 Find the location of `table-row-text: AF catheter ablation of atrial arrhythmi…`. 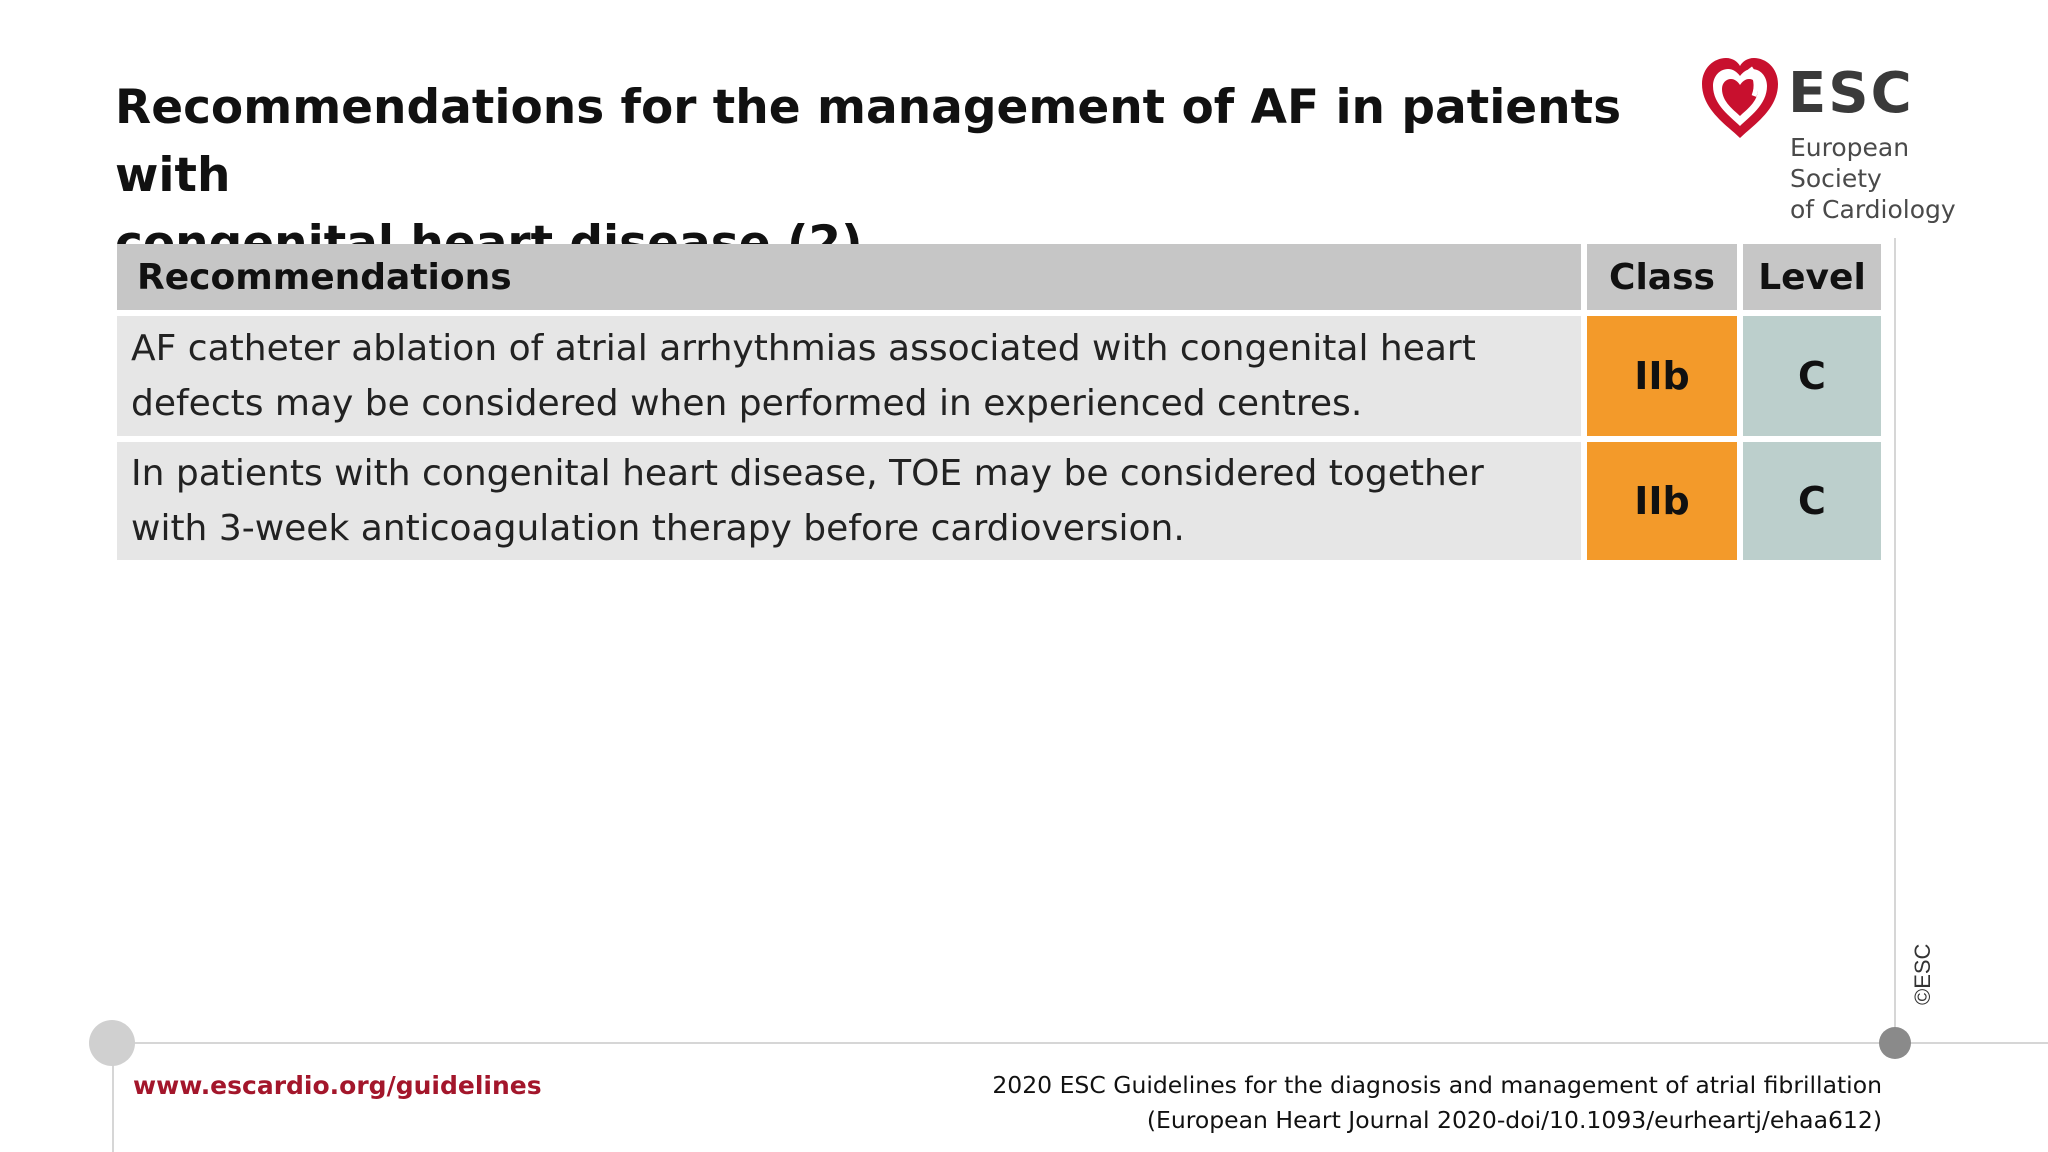

table-row-text: AF catheter ablation of atrial arrhythmi… is located at coordinates (849, 376).